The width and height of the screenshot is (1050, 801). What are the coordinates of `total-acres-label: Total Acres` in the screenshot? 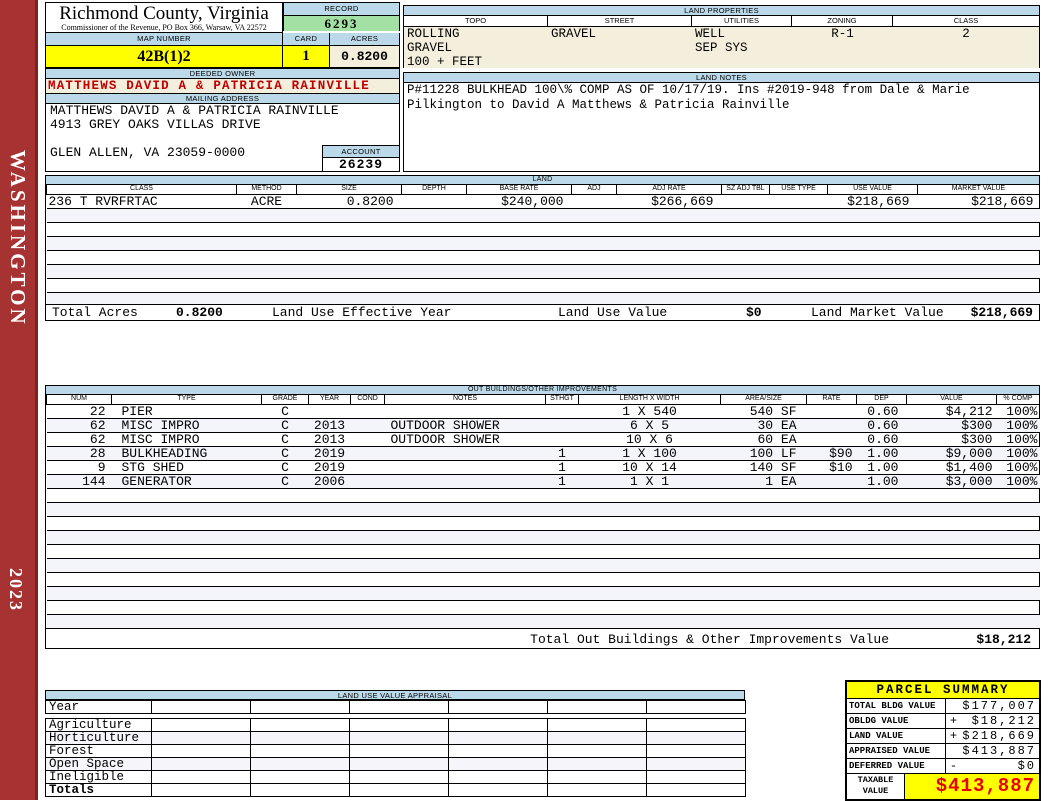 It's located at (95, 312).